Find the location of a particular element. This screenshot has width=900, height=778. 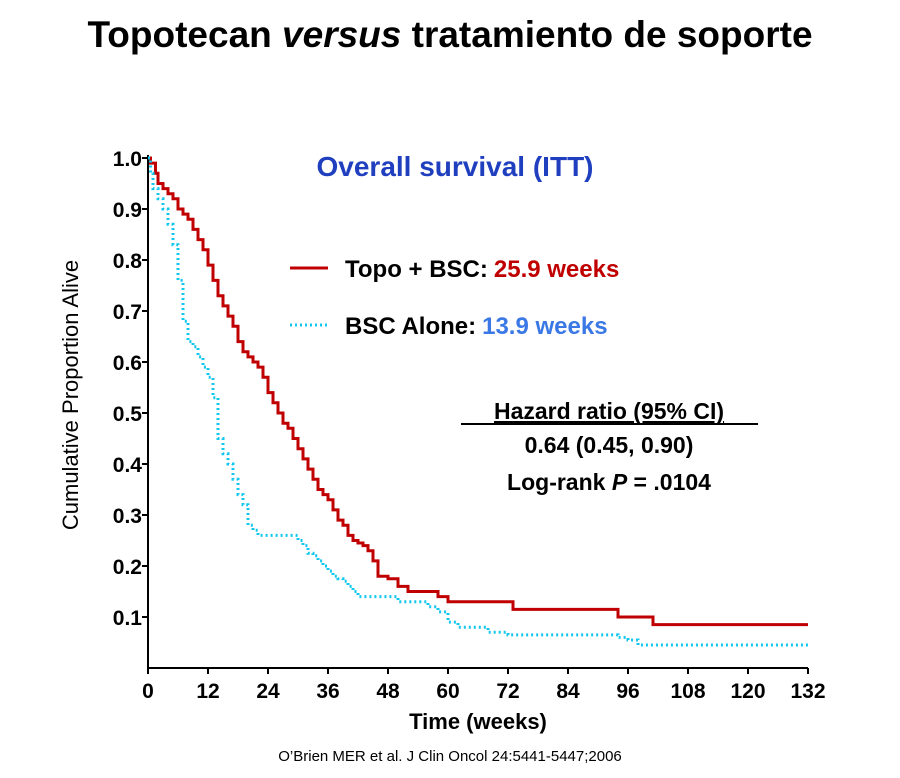

y-tick-label: 0.8 is located at coordinates (128, 261).